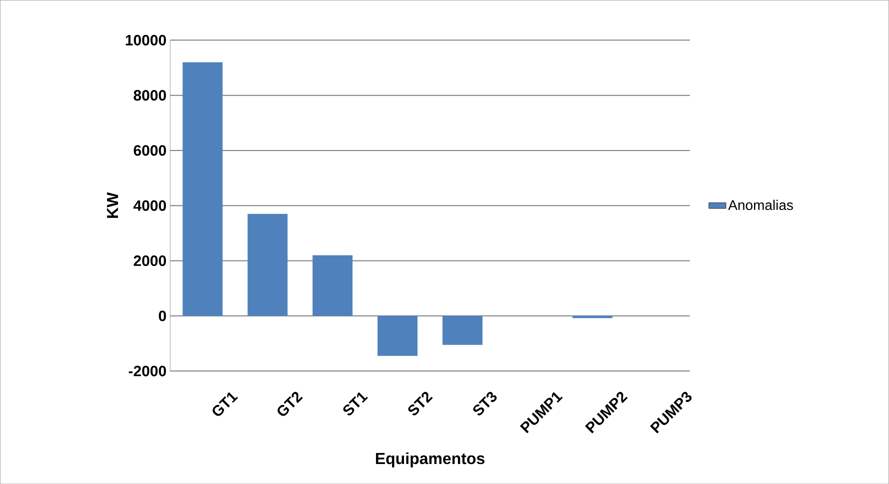 The width and height of the screenshot is (889, 484). I want to click on y-tick-label: 0, so click(162, 316).